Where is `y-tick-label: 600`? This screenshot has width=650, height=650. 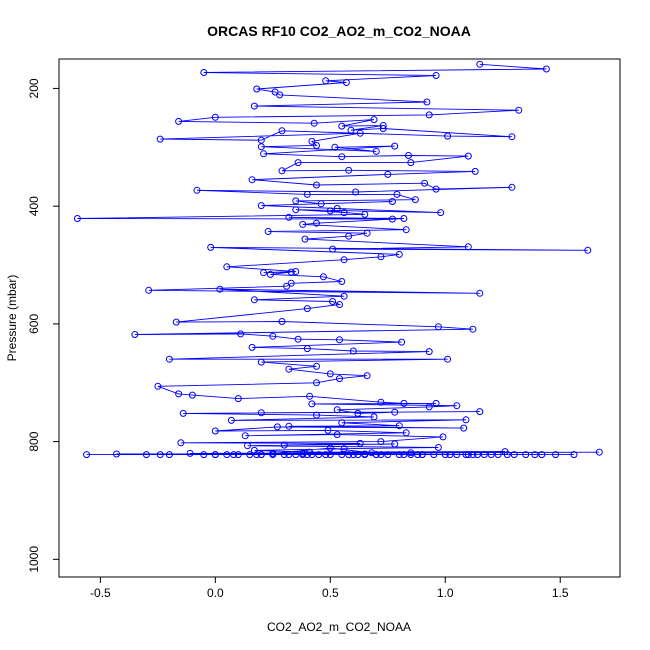 y-tick-label: 600 is located at coordinates (34, 324).